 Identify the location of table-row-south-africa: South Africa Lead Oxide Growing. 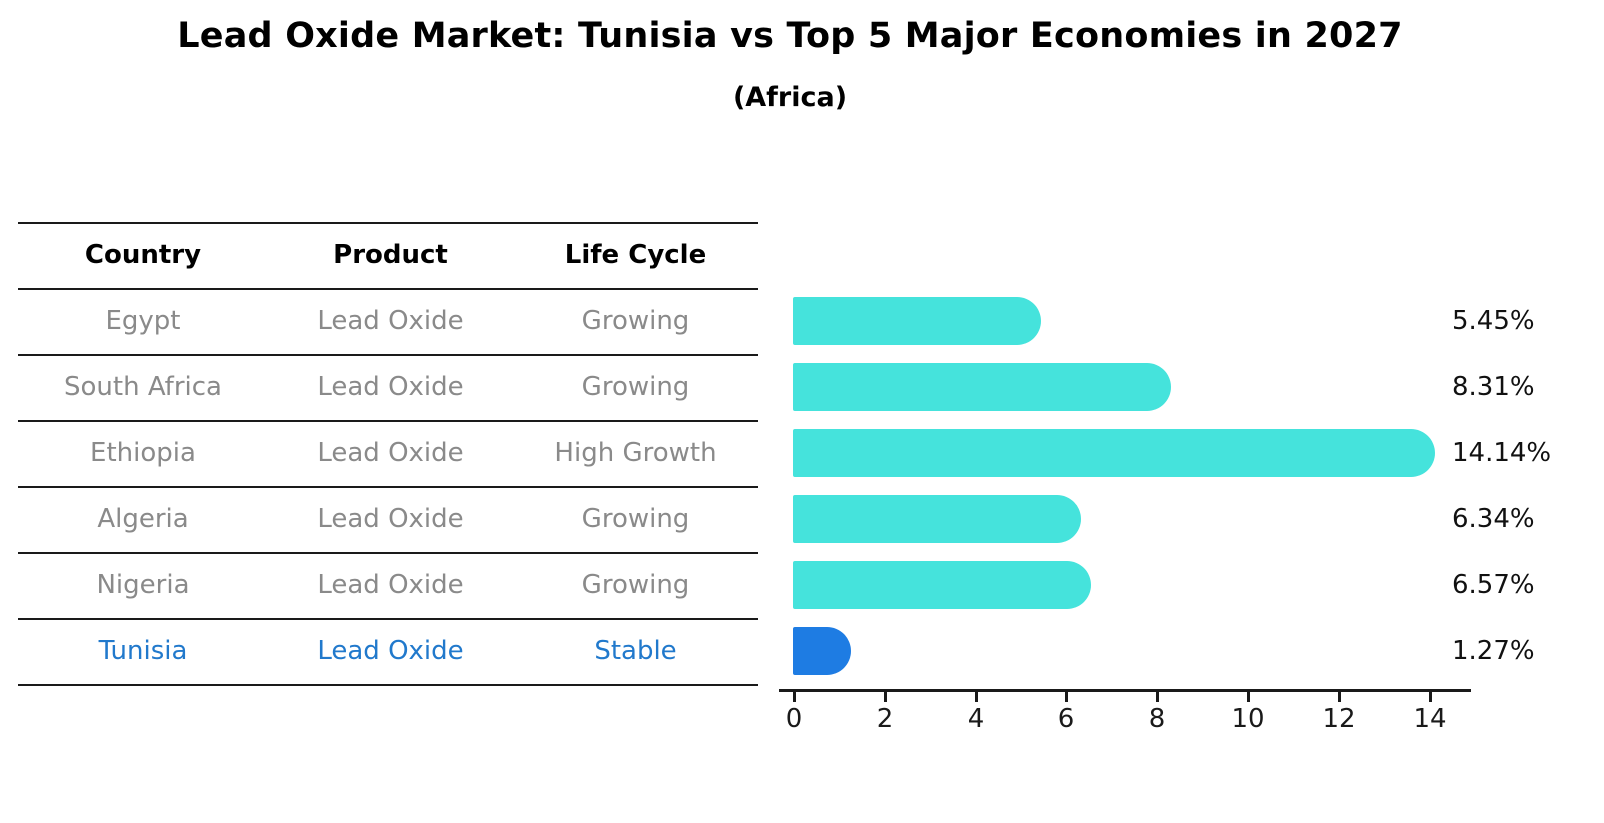
(388, 387).